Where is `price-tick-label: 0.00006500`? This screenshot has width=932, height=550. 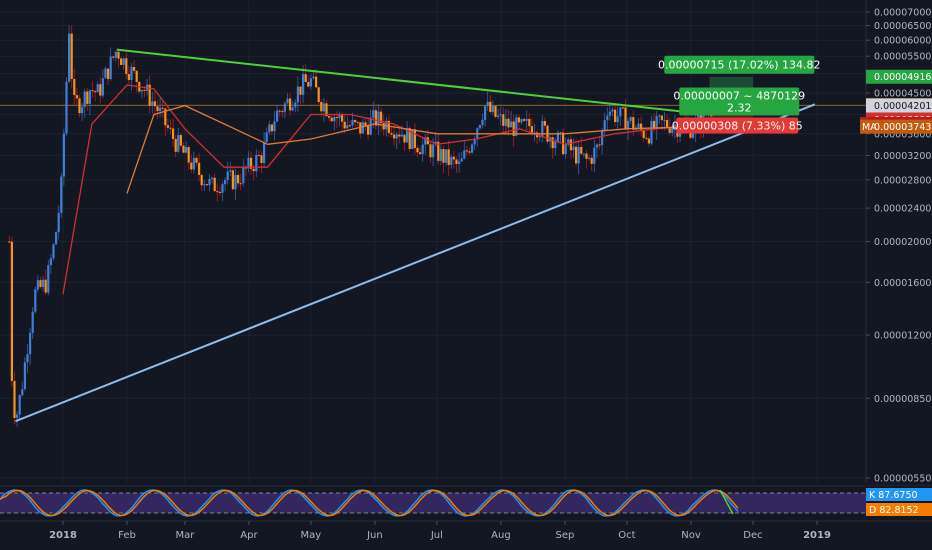 price-tick-label: 0.00006500 is located at coordinates (902, 26).